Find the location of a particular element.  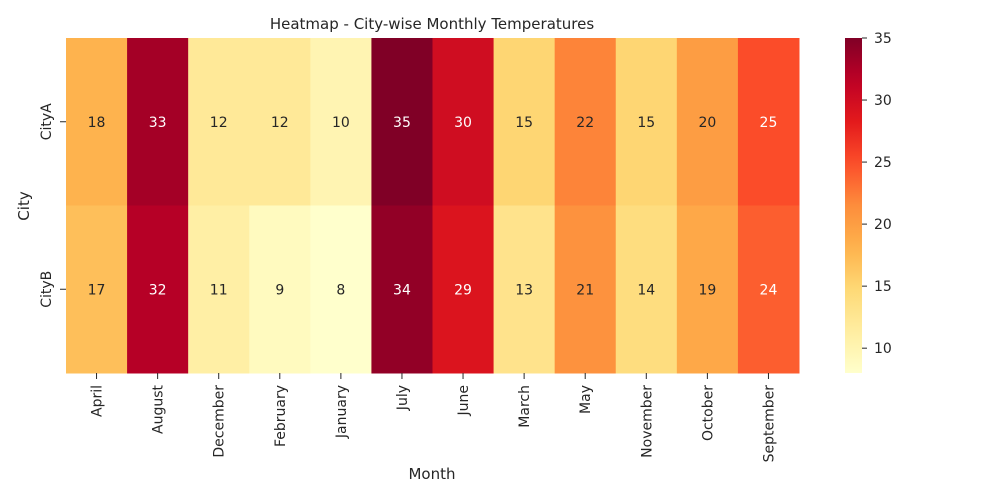

x-tick-label: January is located at coordinates (342, 412).